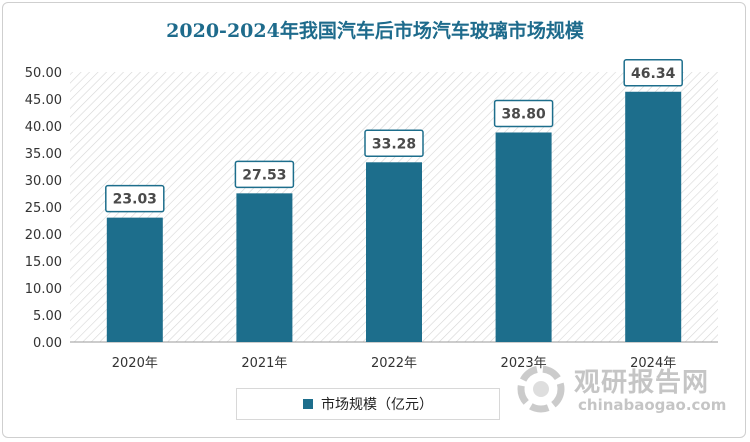 The image size is (750, 442). I want to click on watermark: 观研报告网 chinabaogao.com, so click(627, 390).